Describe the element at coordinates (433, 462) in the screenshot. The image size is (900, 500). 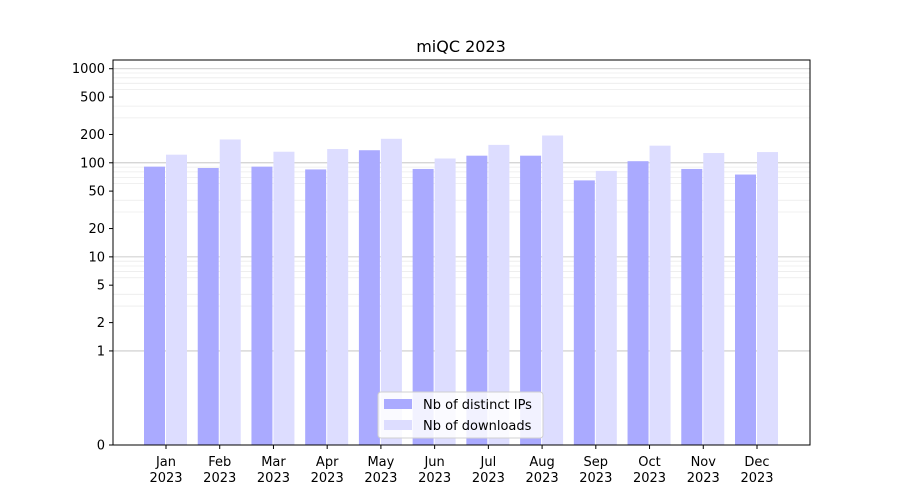
I see `x-tick-label-month: Jun` at that location.